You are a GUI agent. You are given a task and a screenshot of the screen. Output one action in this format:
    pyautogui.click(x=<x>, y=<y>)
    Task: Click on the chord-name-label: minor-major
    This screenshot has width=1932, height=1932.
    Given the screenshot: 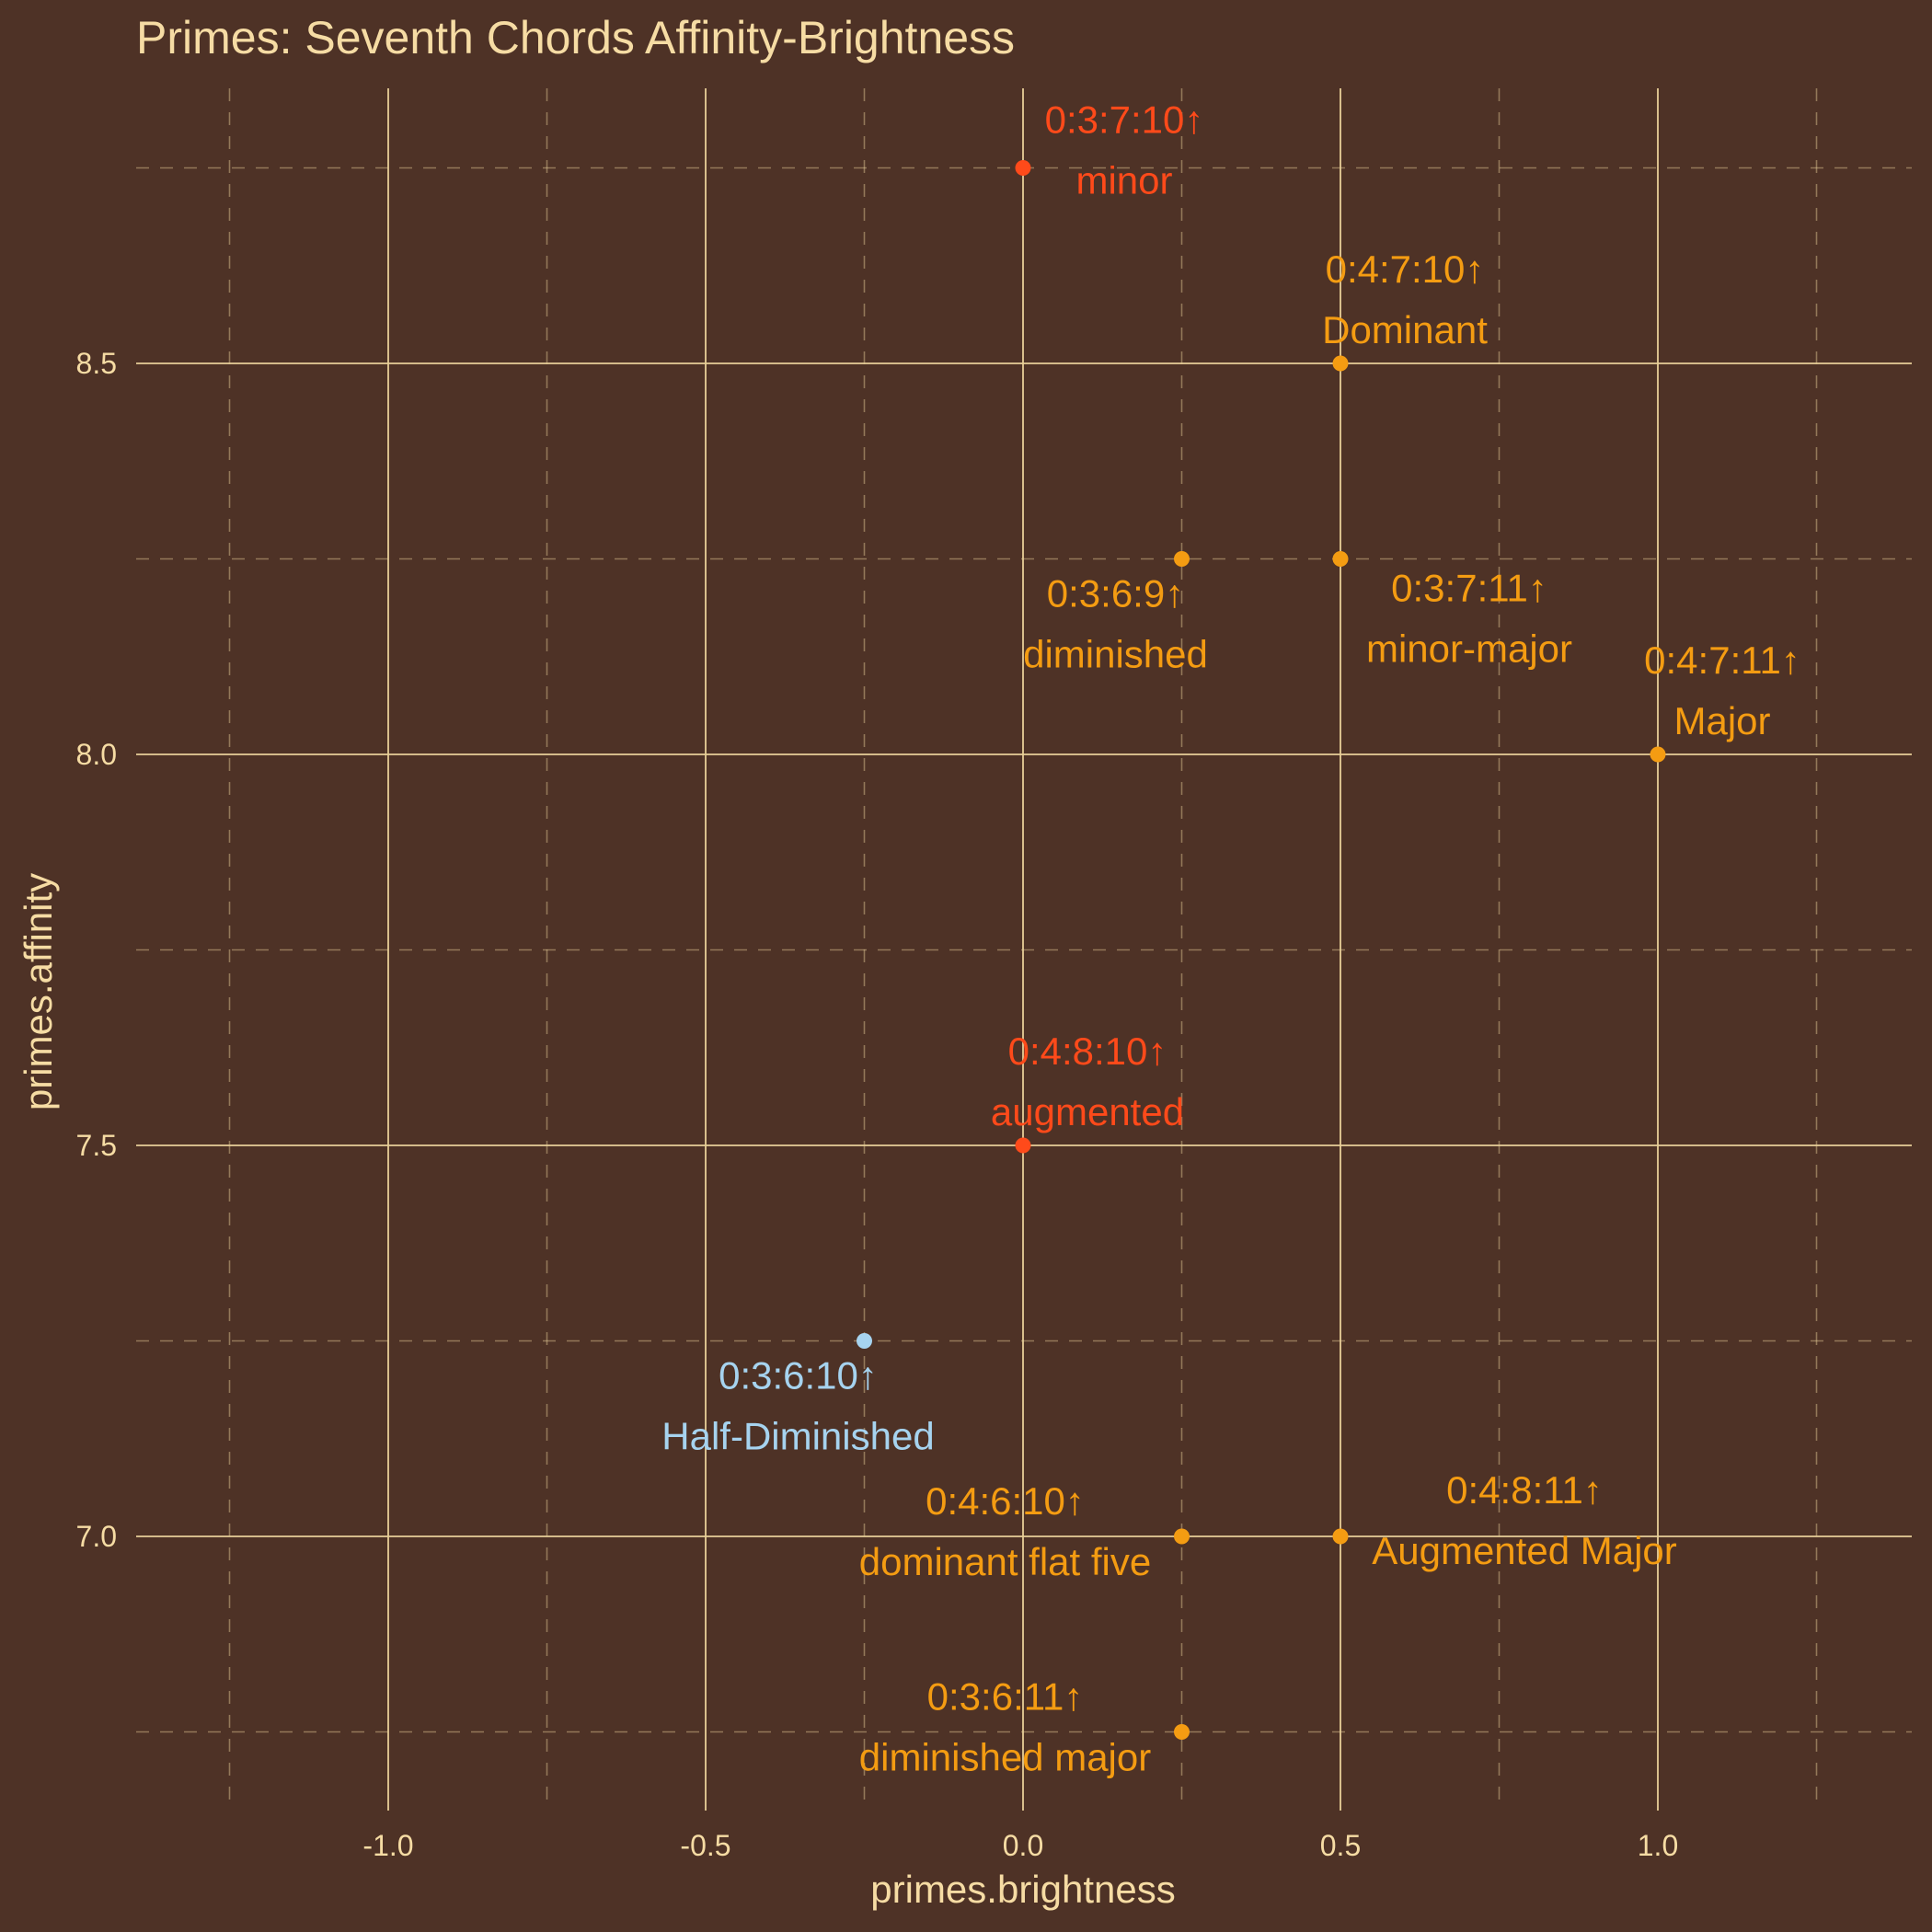 What is the action you would take?
    pyautogui.click(x=1469, y=649)
    